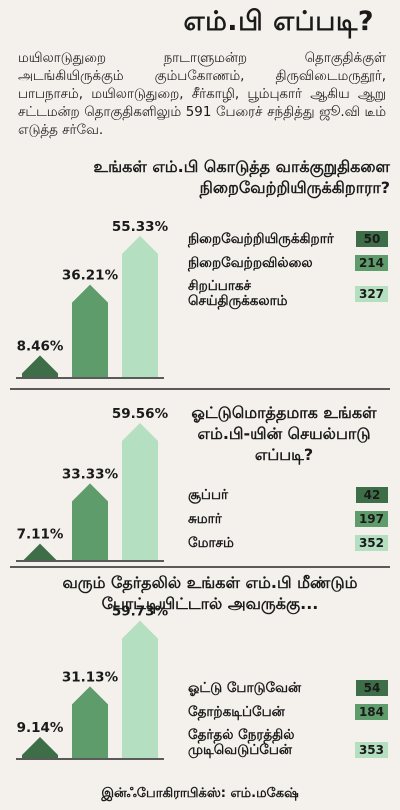  What do you see at coordinates (205, 518) in the screenshot?
I see `legend-label: சுமார்` at bounding box center [205, 518].